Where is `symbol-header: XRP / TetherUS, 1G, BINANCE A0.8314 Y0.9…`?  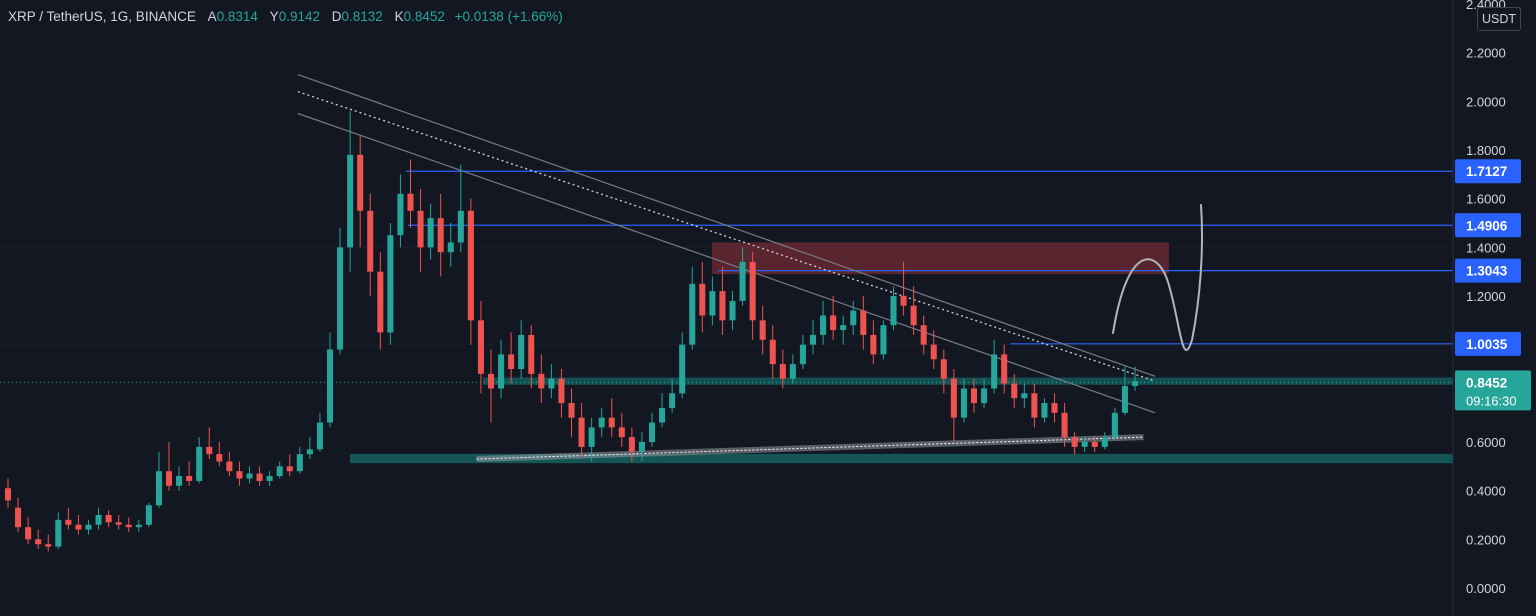
symbol-header: XRP / TetherUS, 1G, BINANCE A0.8314 Y0.9… is located at coordinates (285, 16).